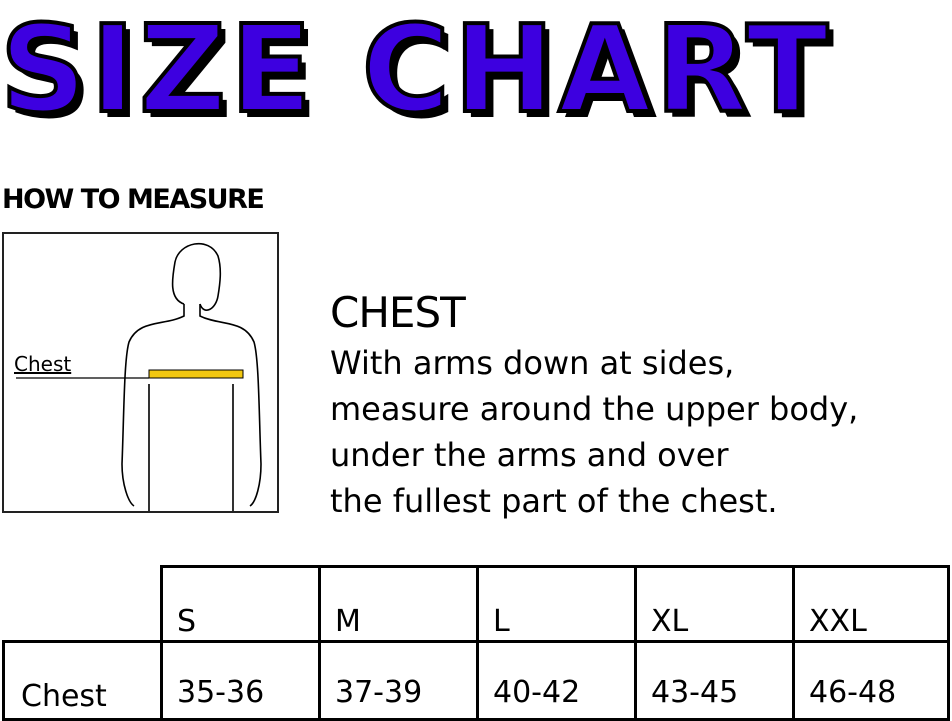  Describe the element at coordinates (871, 604) in the screenshot. I see `size-header-cell: XXL` at that location.